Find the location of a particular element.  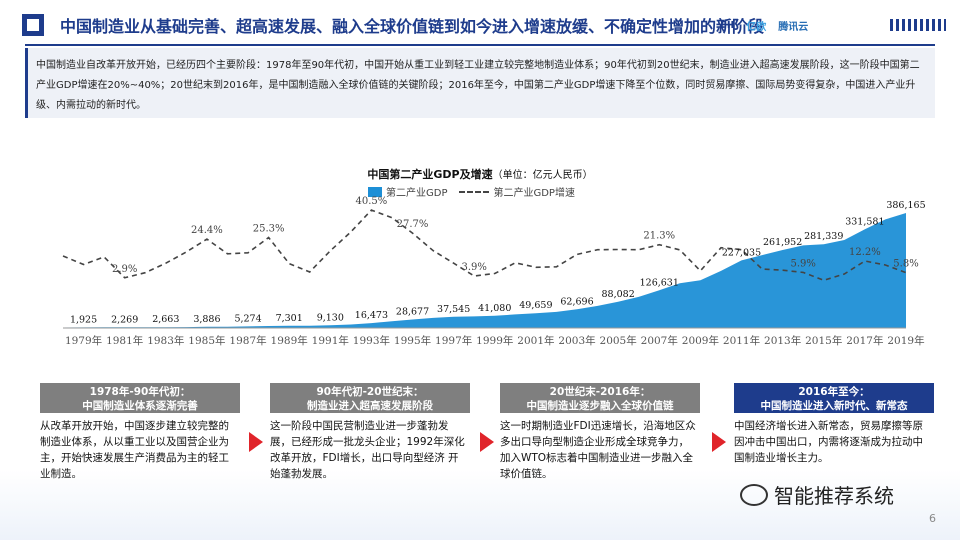

skyline-background is located at coordinates (480, 505).